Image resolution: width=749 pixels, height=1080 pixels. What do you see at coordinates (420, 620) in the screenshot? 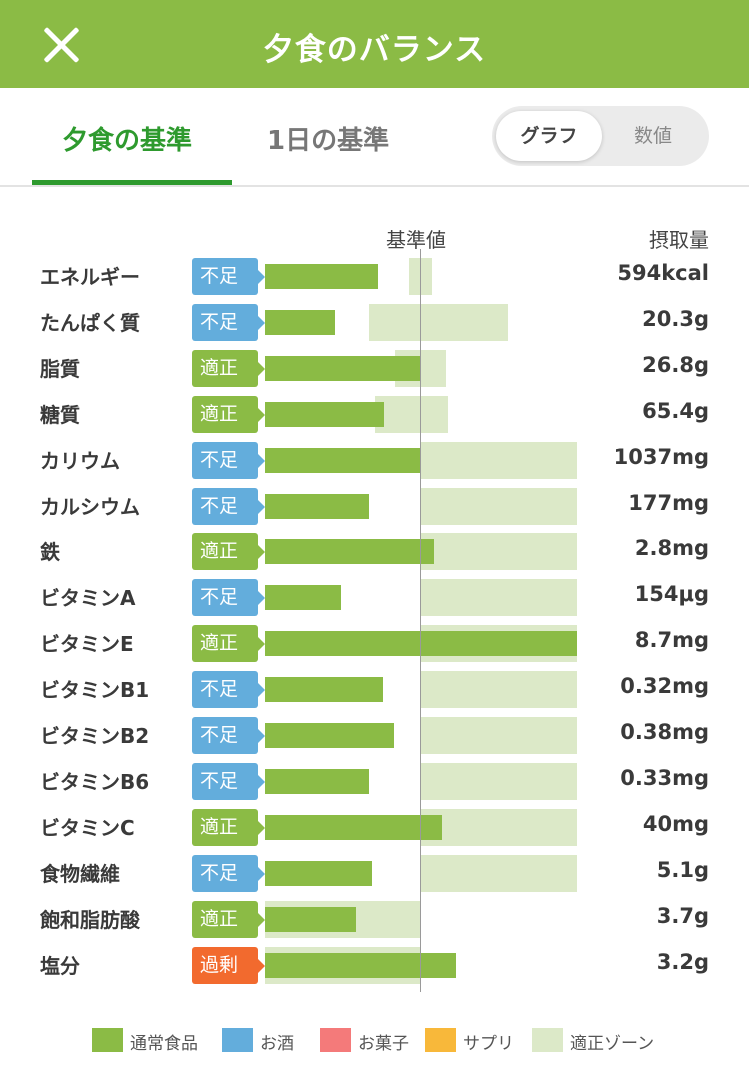
I see `reference-line` at bounding box center [420, 620].